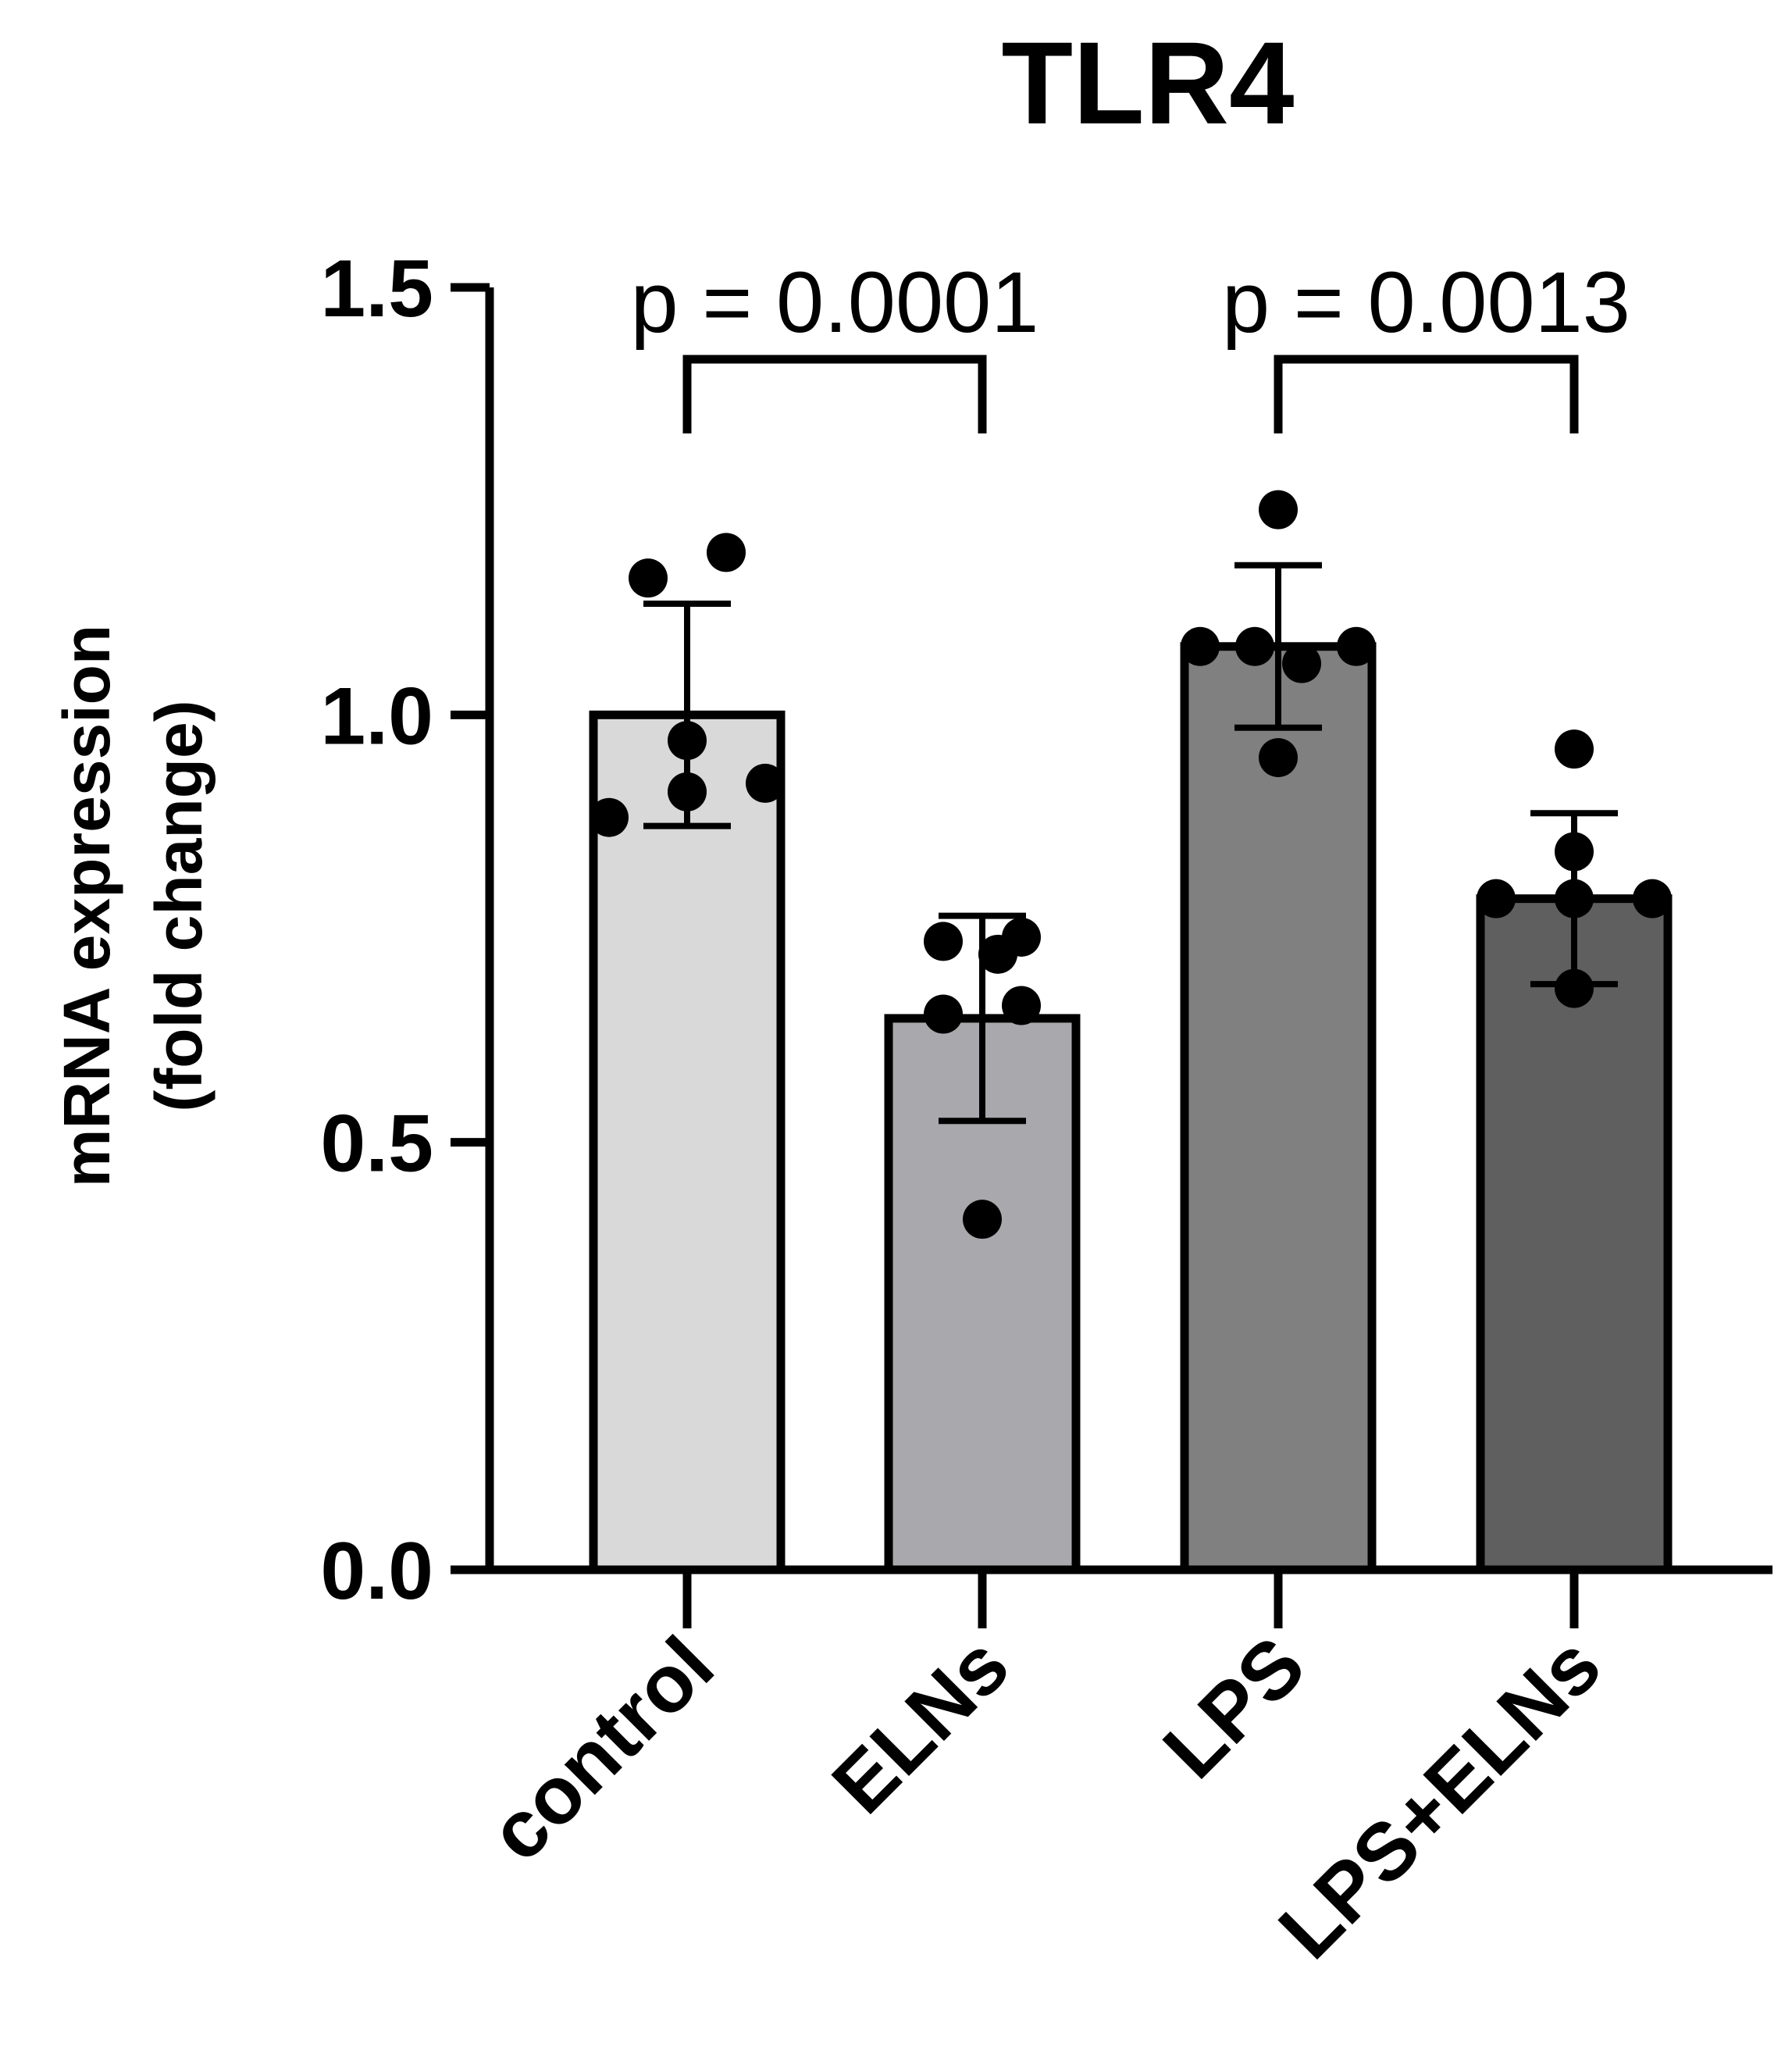 This screenshot has height=2054, width=1792. What do you see at coordinates (376, 289) in the screenshot?
I see `y-tick-label: 1.5` at bounding box center [376, 289].